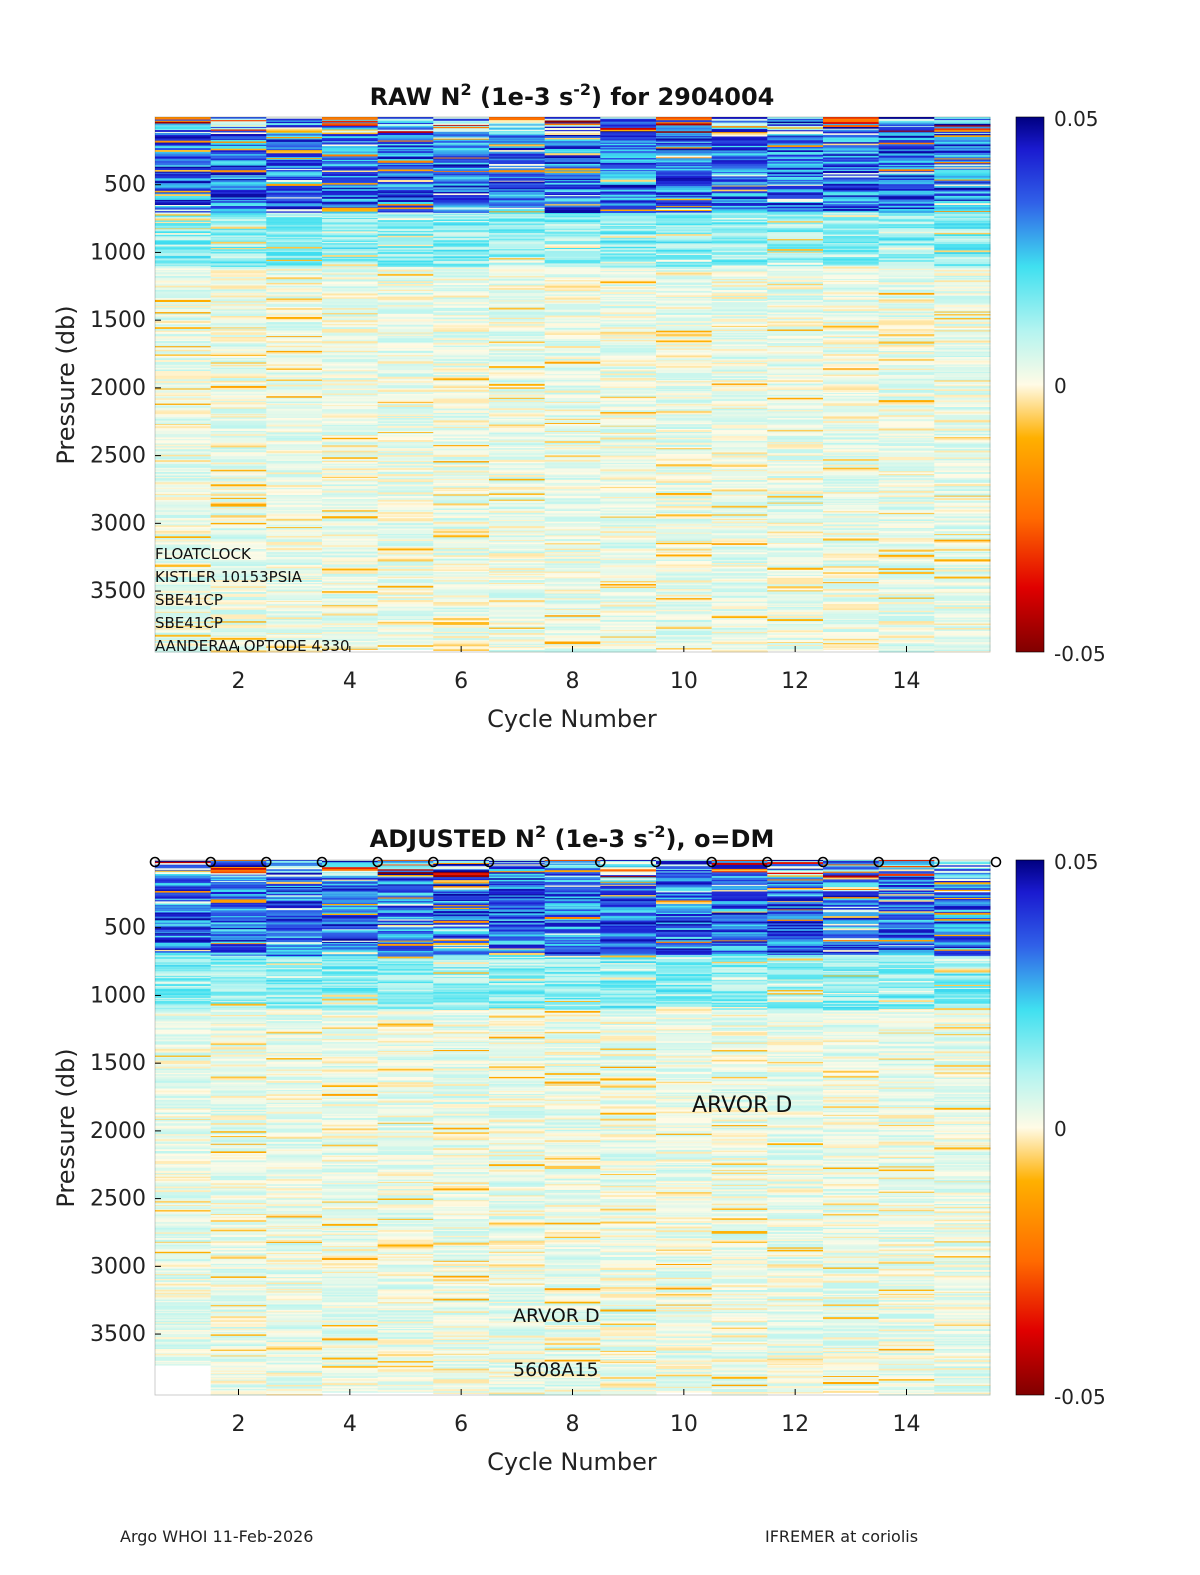 The height and width of the screenshot is (1575, 1200). I want to click on panel-raw-ylabel: Pressure (db), so click(66, 384).